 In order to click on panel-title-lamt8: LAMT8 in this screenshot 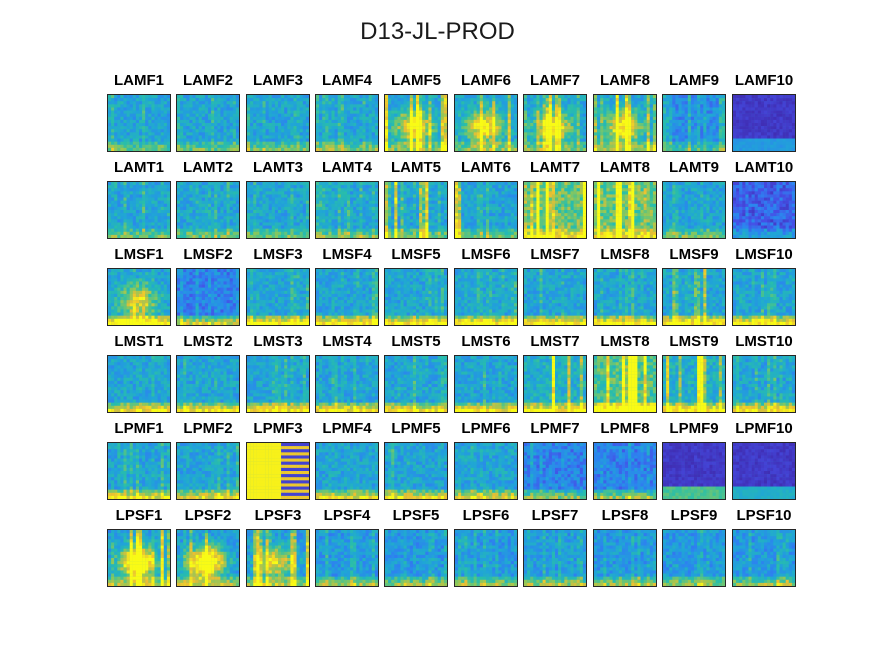, I will do `click(625, 167)`.